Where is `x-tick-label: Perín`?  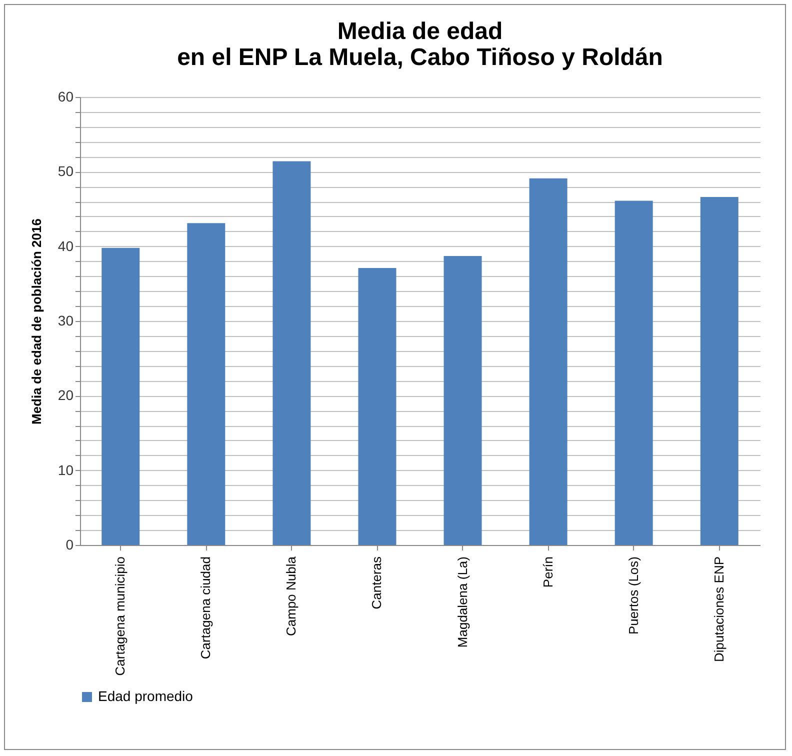 x-tick-label: Perín is located at coordinates (548, 572).